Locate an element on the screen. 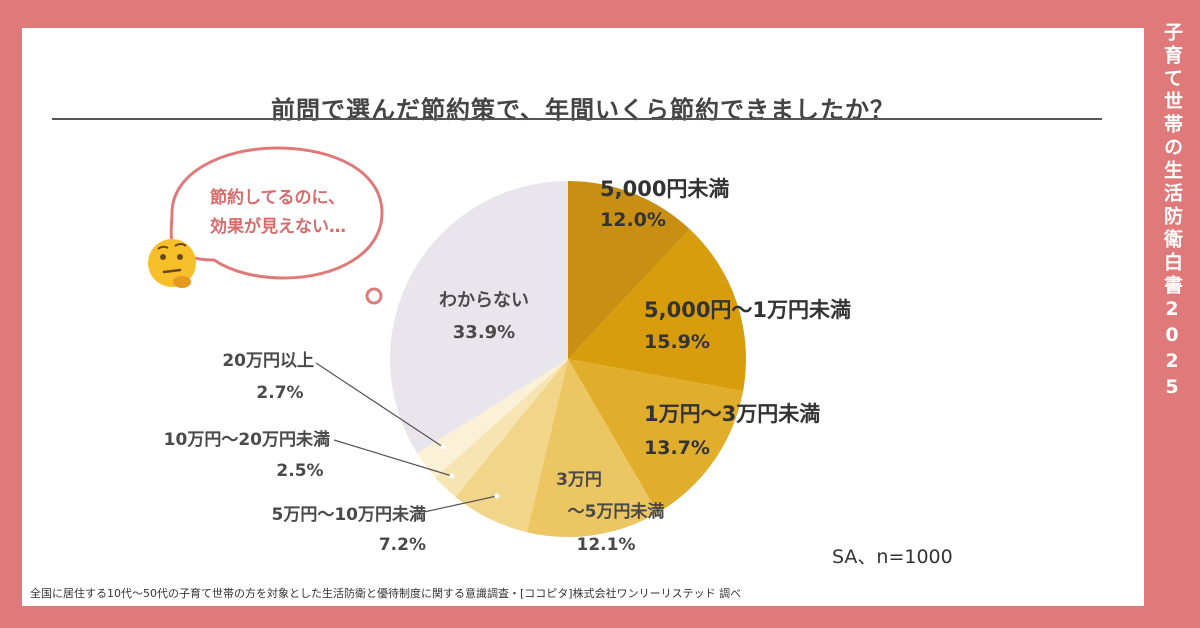 This screenshot has width=1200, height=628. slice-value-5: 2.5% is located at coordinates (299, 471).